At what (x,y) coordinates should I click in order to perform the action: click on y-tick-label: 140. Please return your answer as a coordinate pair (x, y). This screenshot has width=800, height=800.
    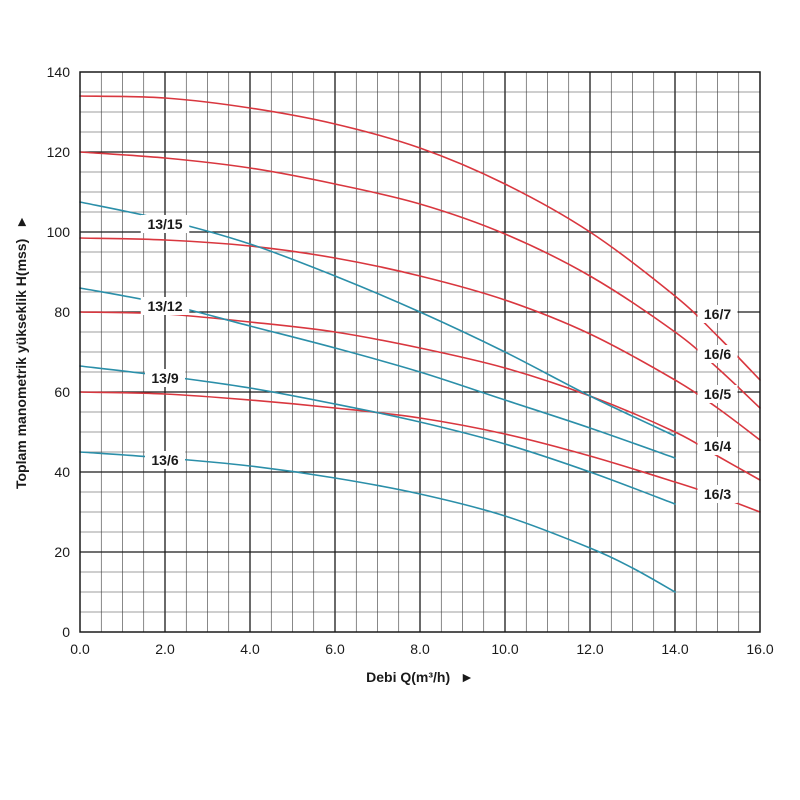
    Looking at the image, I should click on (59, 72).